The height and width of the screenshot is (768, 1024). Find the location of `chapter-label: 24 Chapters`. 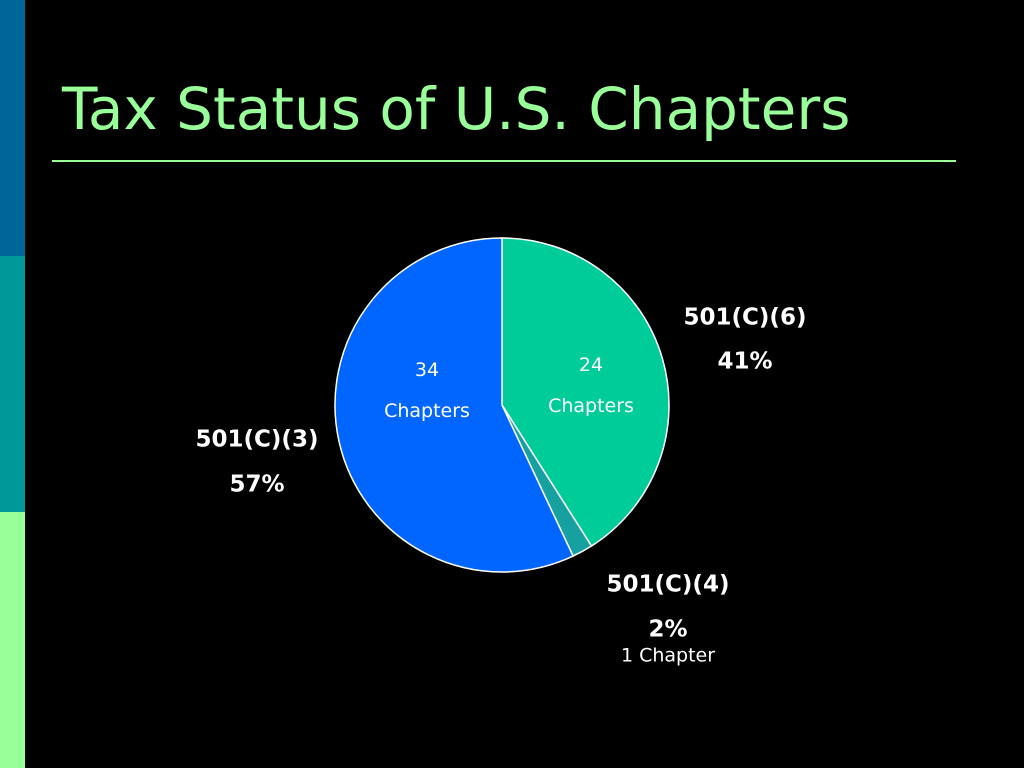

chapter-label: 24 Chapters is located at coordinates (591, 385).